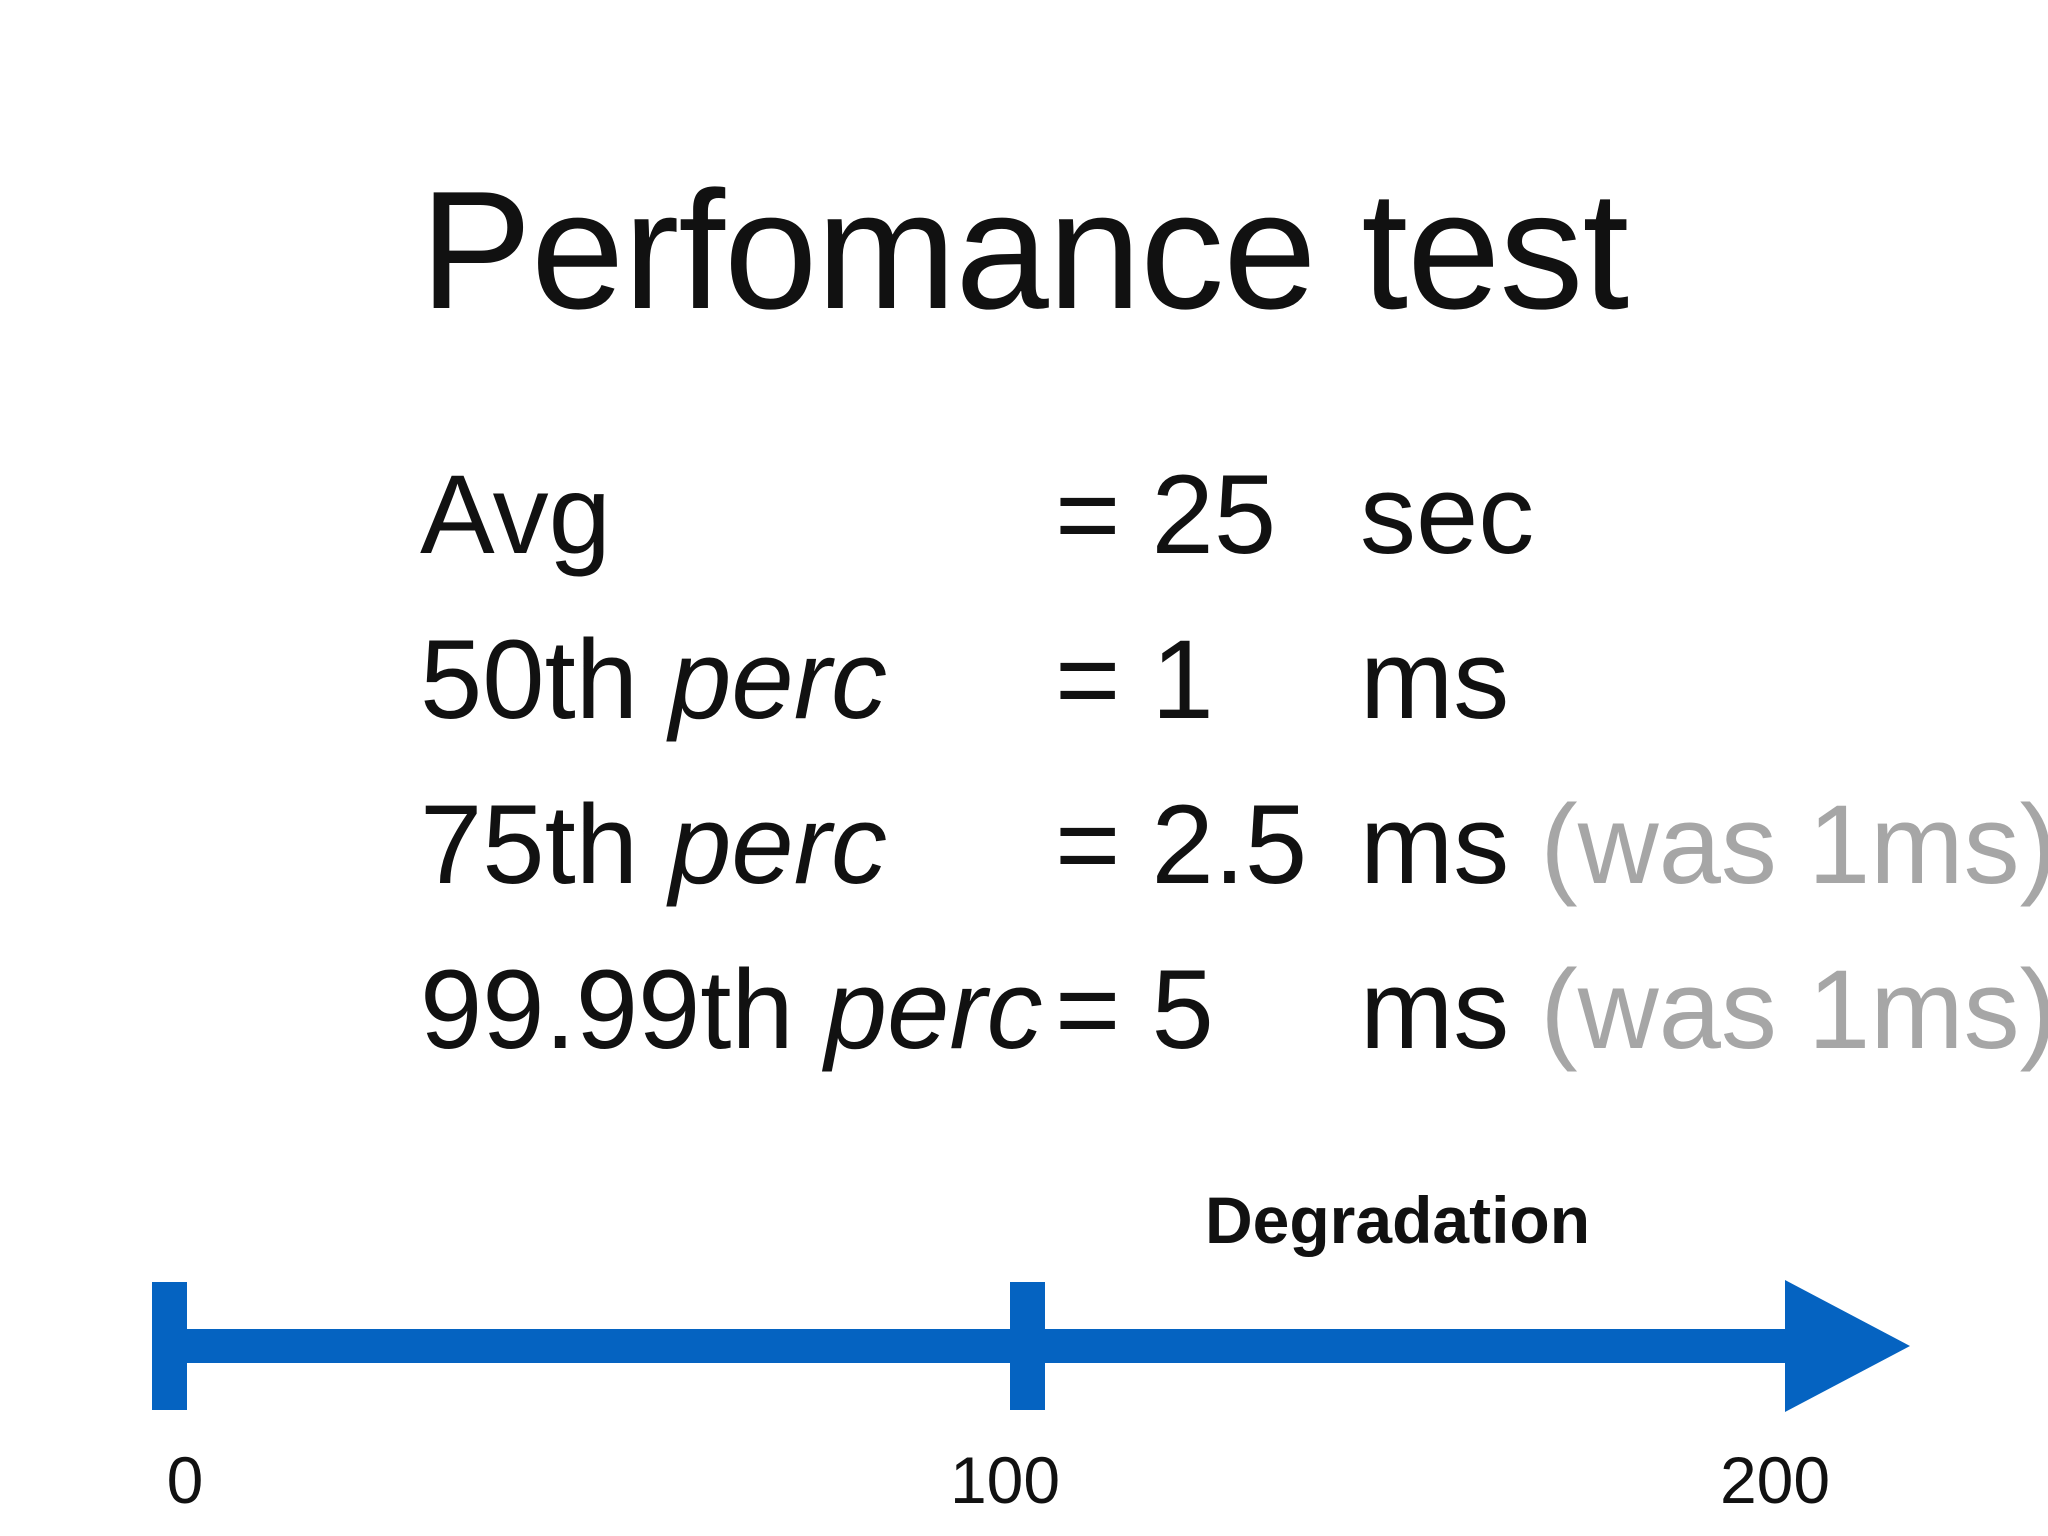  What do you see at coordinates (1134, 1009) in the screenshot?
I see `metric-value: = 5` at bounding box center [1134, 1009].